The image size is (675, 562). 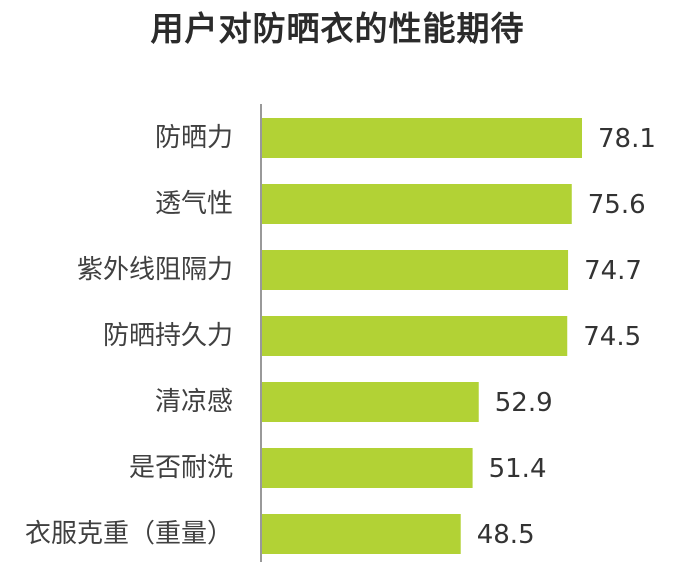 I want to click on category-label-0: 防晒力, so click(x=194, y=138).